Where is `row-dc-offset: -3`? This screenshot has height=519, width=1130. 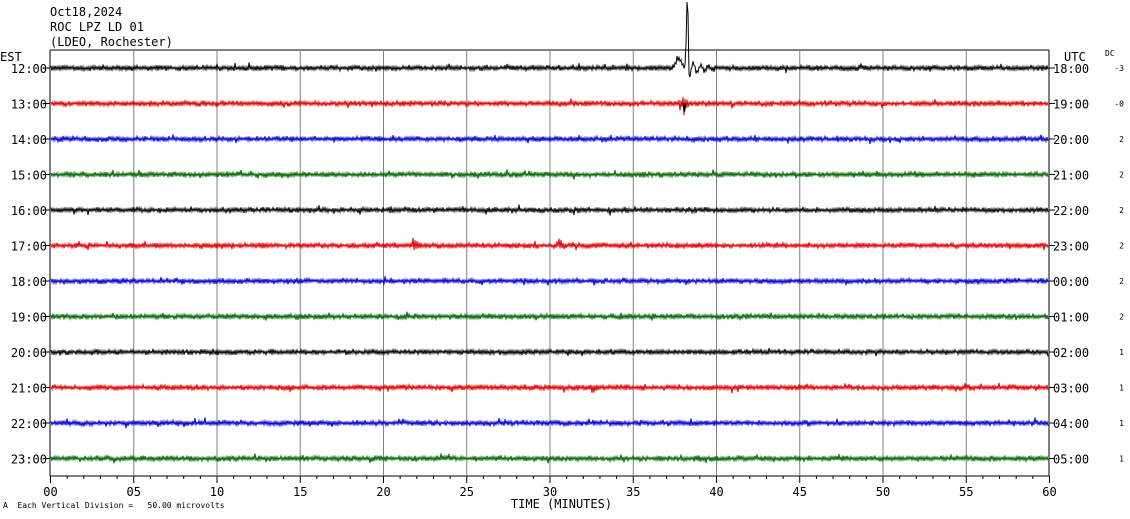 row-dc-offset: -3 is located at coordinates (1119, 68).